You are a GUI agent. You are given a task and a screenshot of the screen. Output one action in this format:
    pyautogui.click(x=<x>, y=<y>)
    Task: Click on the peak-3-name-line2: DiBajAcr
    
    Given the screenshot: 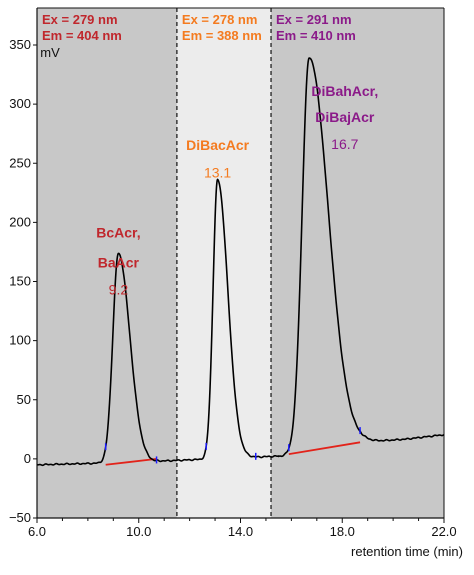 What is the action you would take?
    pyautogui.click(x=345, y=117)
    